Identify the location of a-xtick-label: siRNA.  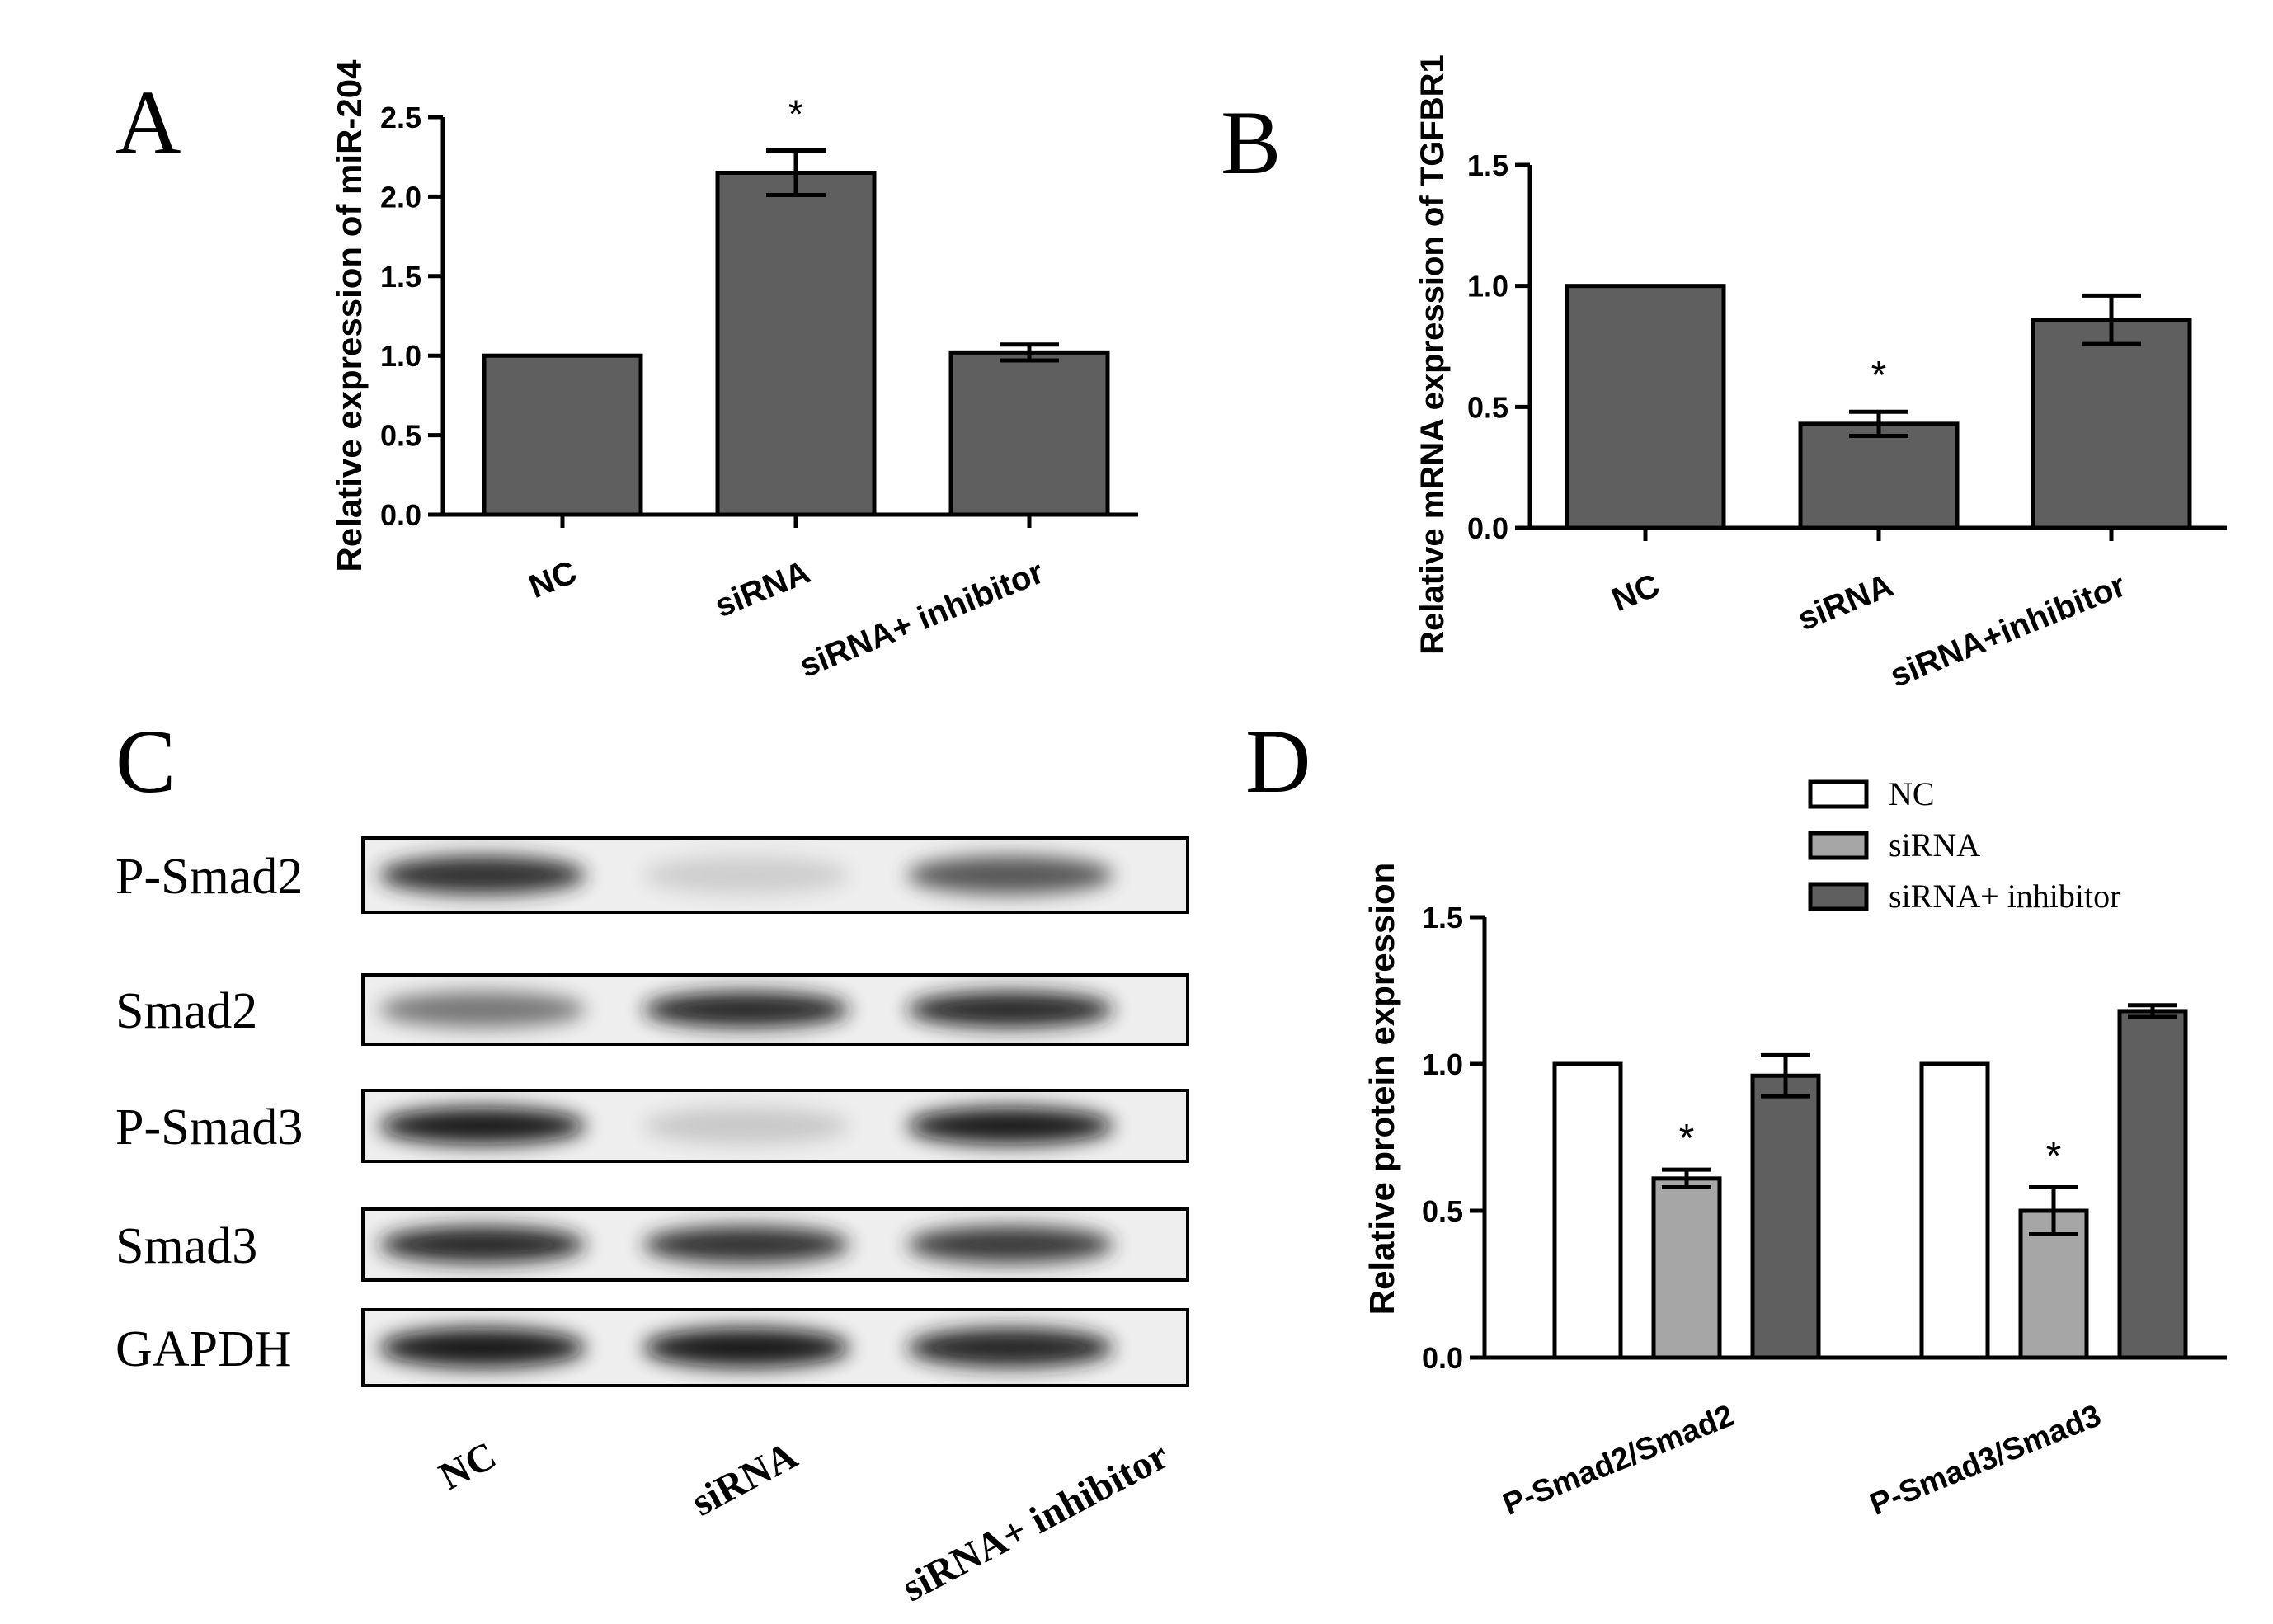
(763, 590).